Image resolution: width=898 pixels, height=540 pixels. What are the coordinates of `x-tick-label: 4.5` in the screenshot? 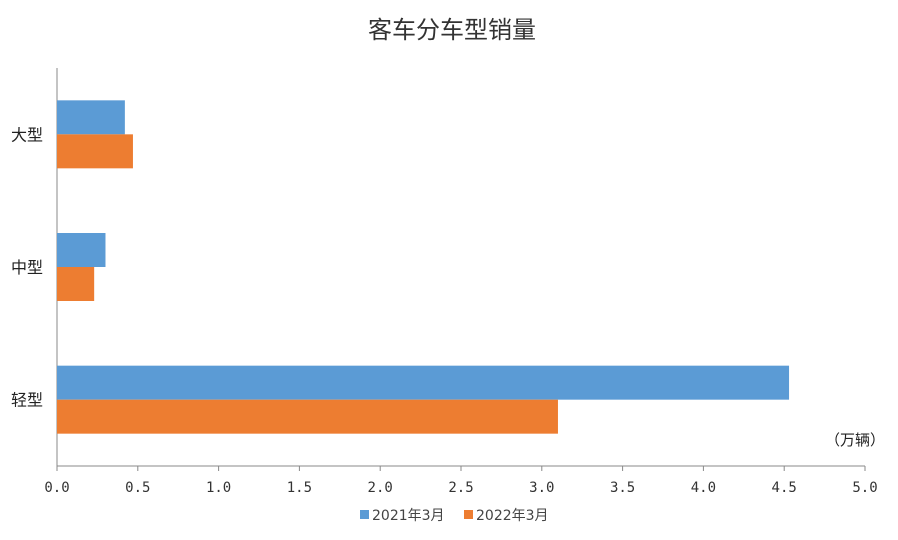 It's located at (784, 488).